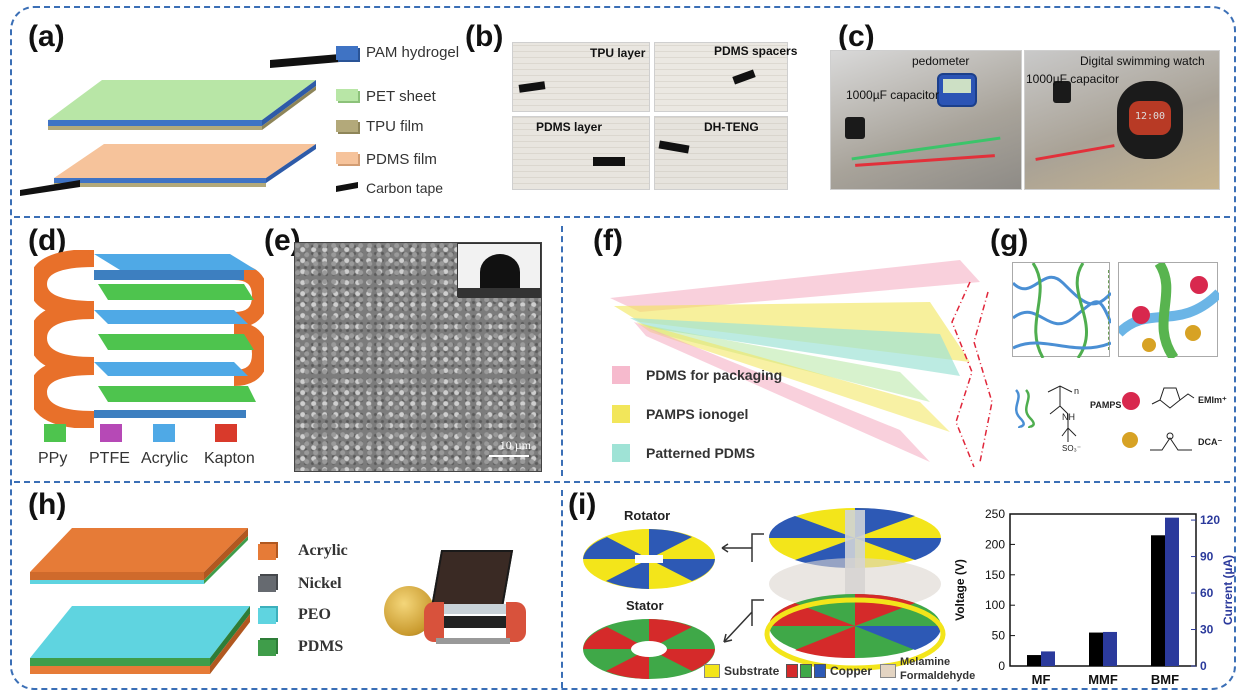 The image size is (1240, 692). What do you see at coordinates (649, 649) in the screenshot?
I see `stator-disc` at bounding box center [649, 649].